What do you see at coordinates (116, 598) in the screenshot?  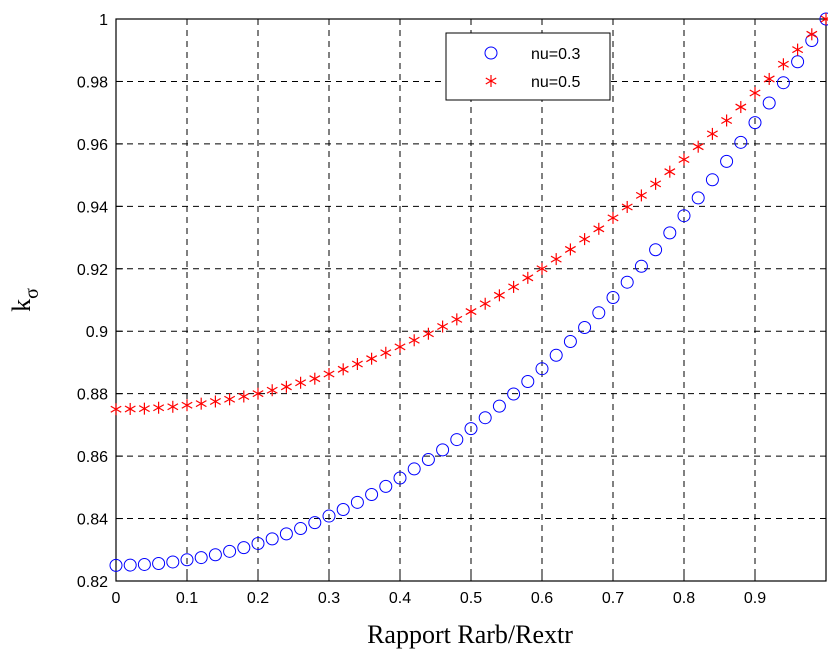 I see `x-tick-label: 0` at bounding box center [116, 598].